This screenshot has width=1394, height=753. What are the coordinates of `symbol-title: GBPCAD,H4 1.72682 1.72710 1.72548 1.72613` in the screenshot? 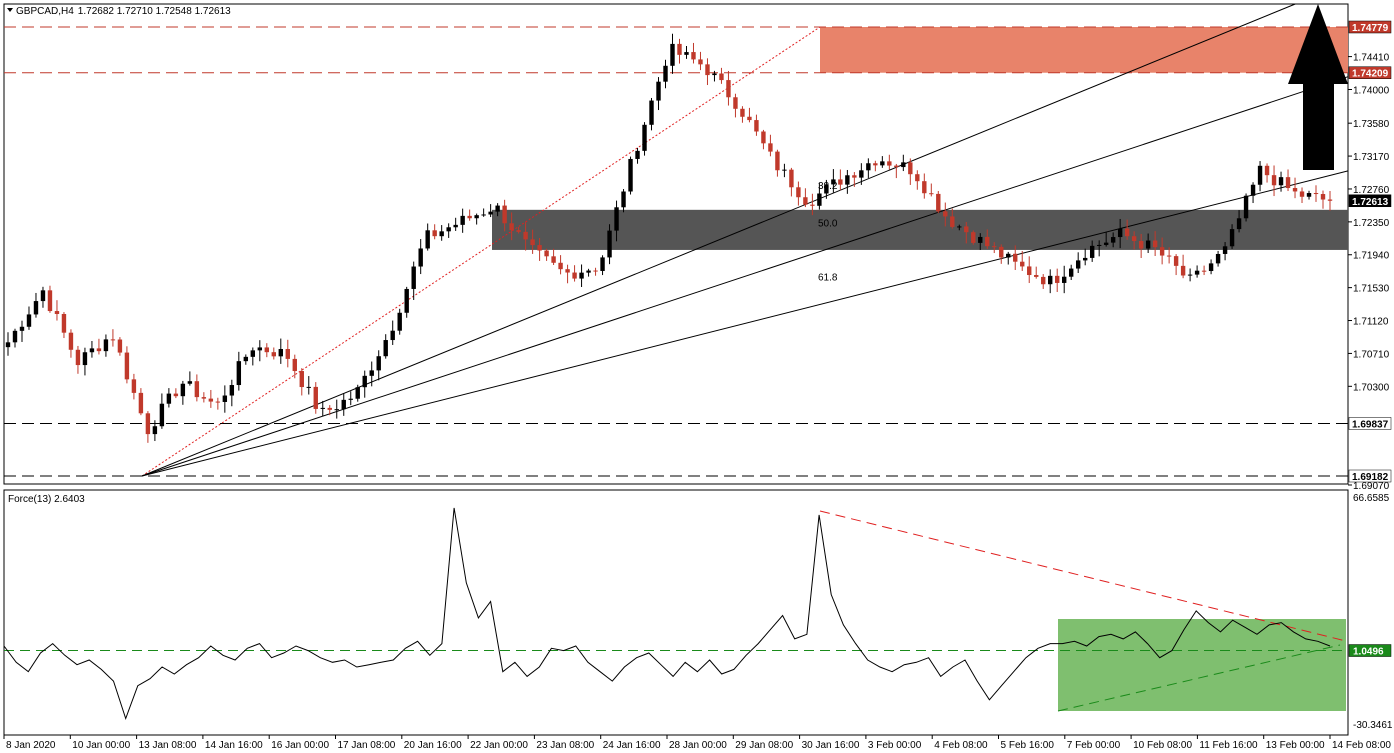 It's located at (123, 11).